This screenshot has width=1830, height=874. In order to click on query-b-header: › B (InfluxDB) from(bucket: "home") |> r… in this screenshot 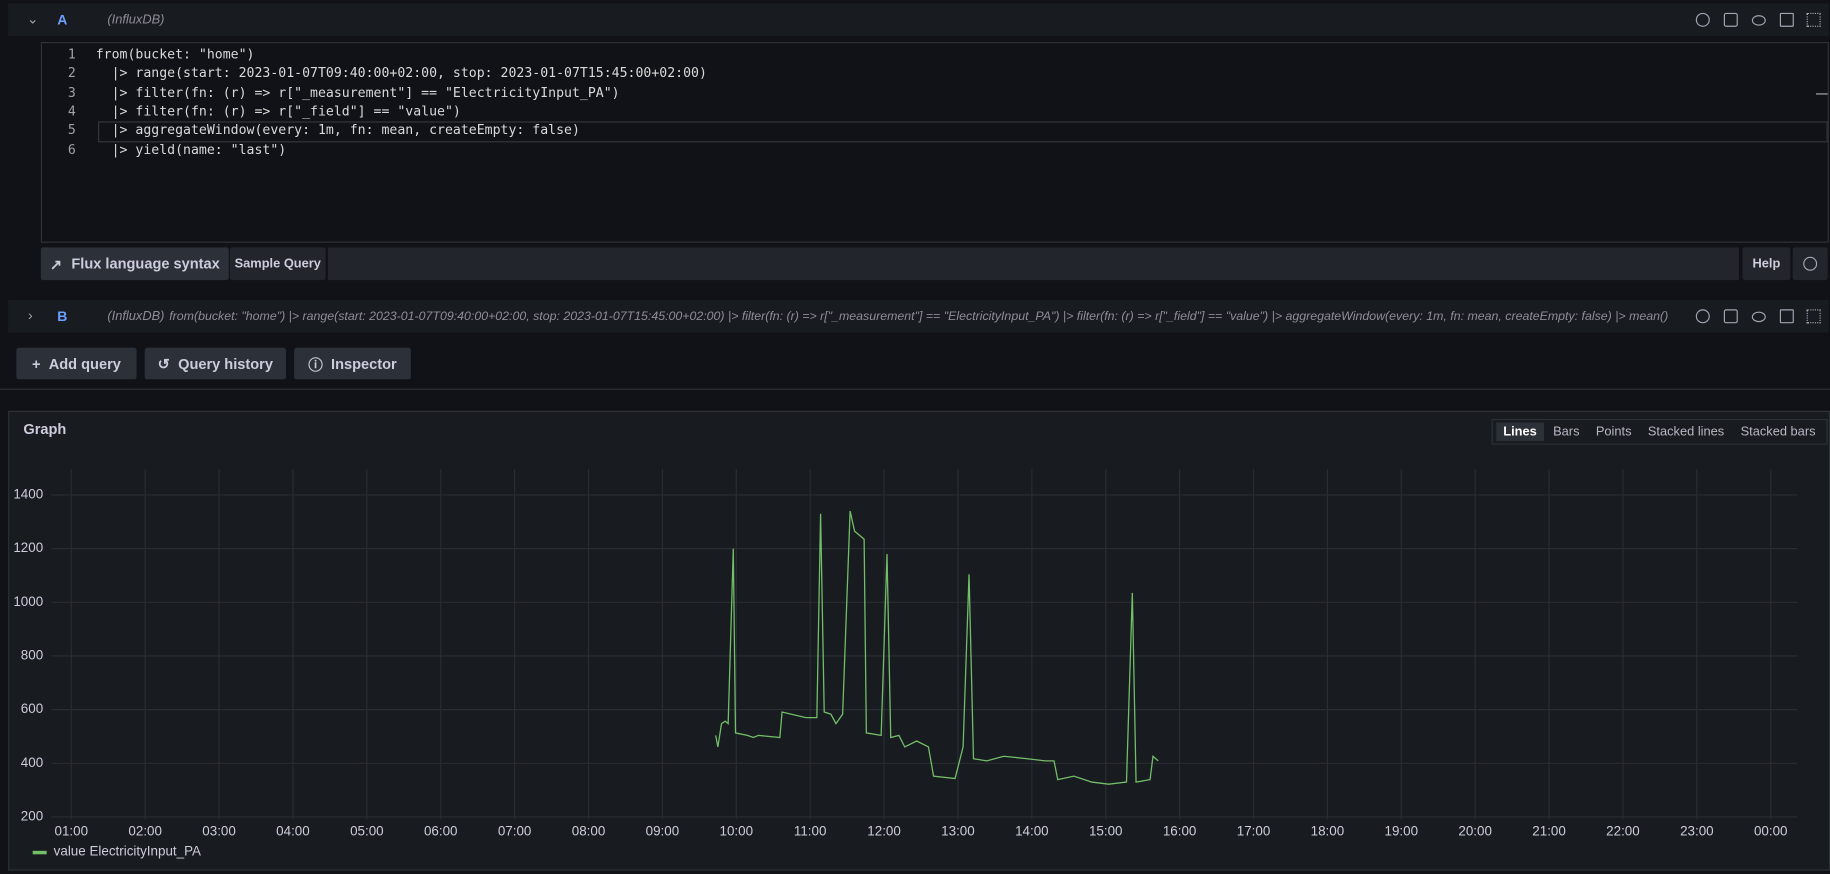, I will do `click(918, 316)`.